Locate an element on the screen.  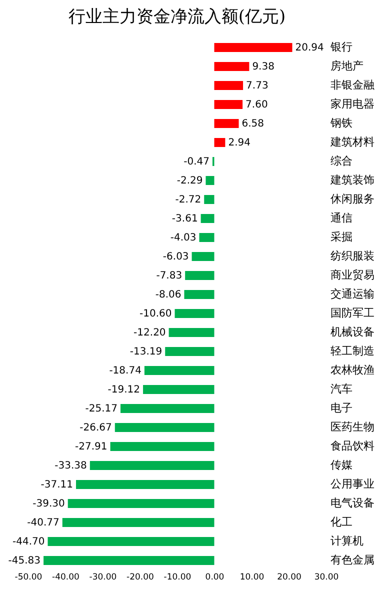
data-label: -0.47 is located at coordinates (197, 162).